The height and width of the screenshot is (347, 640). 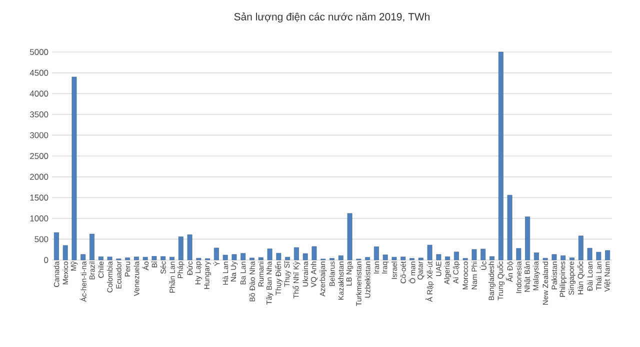 I want to click on y-tick-label: 3000, so click(x=39, y=135).